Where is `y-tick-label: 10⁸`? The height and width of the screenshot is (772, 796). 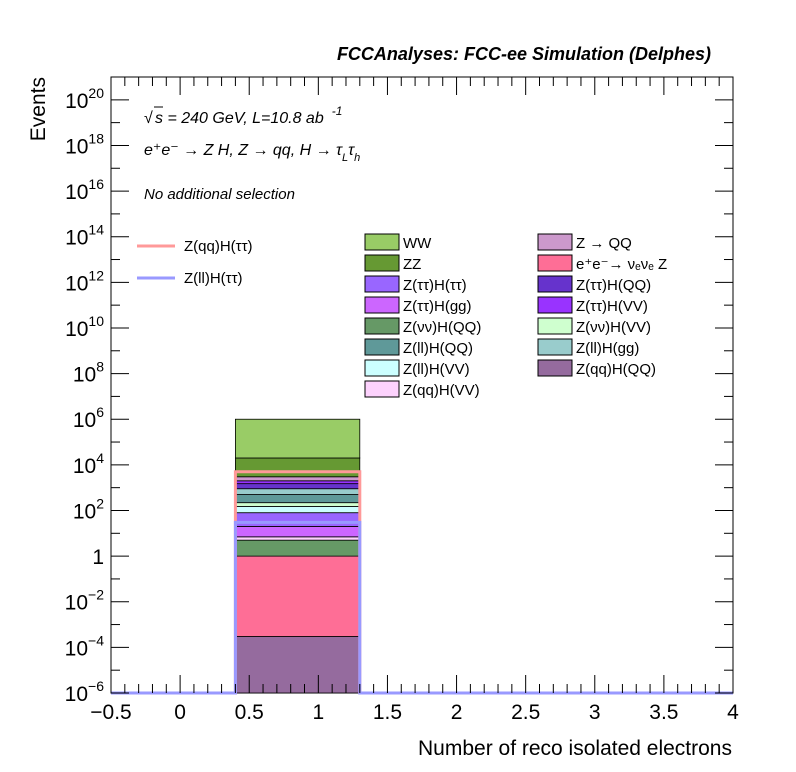 y-tick-label: 10⁸ is located at coordinates (88, 373).